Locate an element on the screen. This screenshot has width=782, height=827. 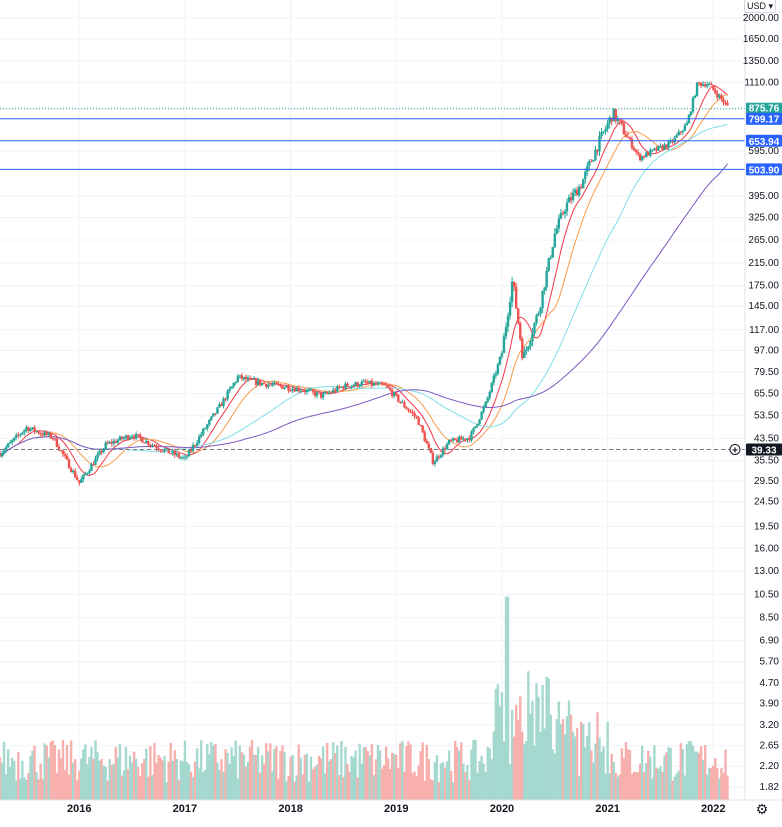
x-tick-label: 2016 is located at coordinates (79, 809).